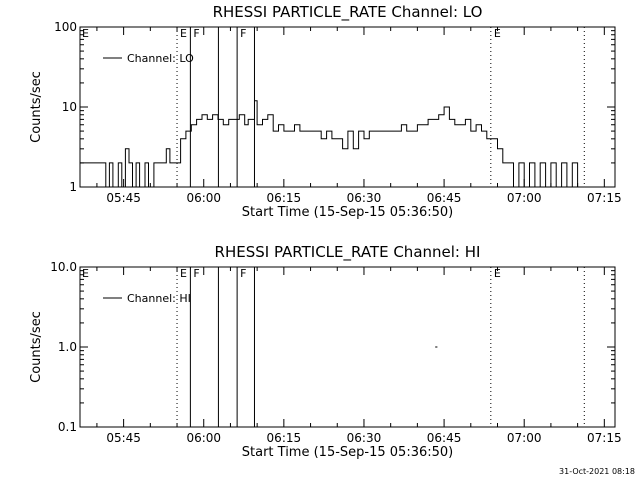 This screenshot has width=640, height=480. What do you see at coordinates (67, 427) in the screenshot?
I see `y-tick-label: 0.1` at bounding box center [67, 427].